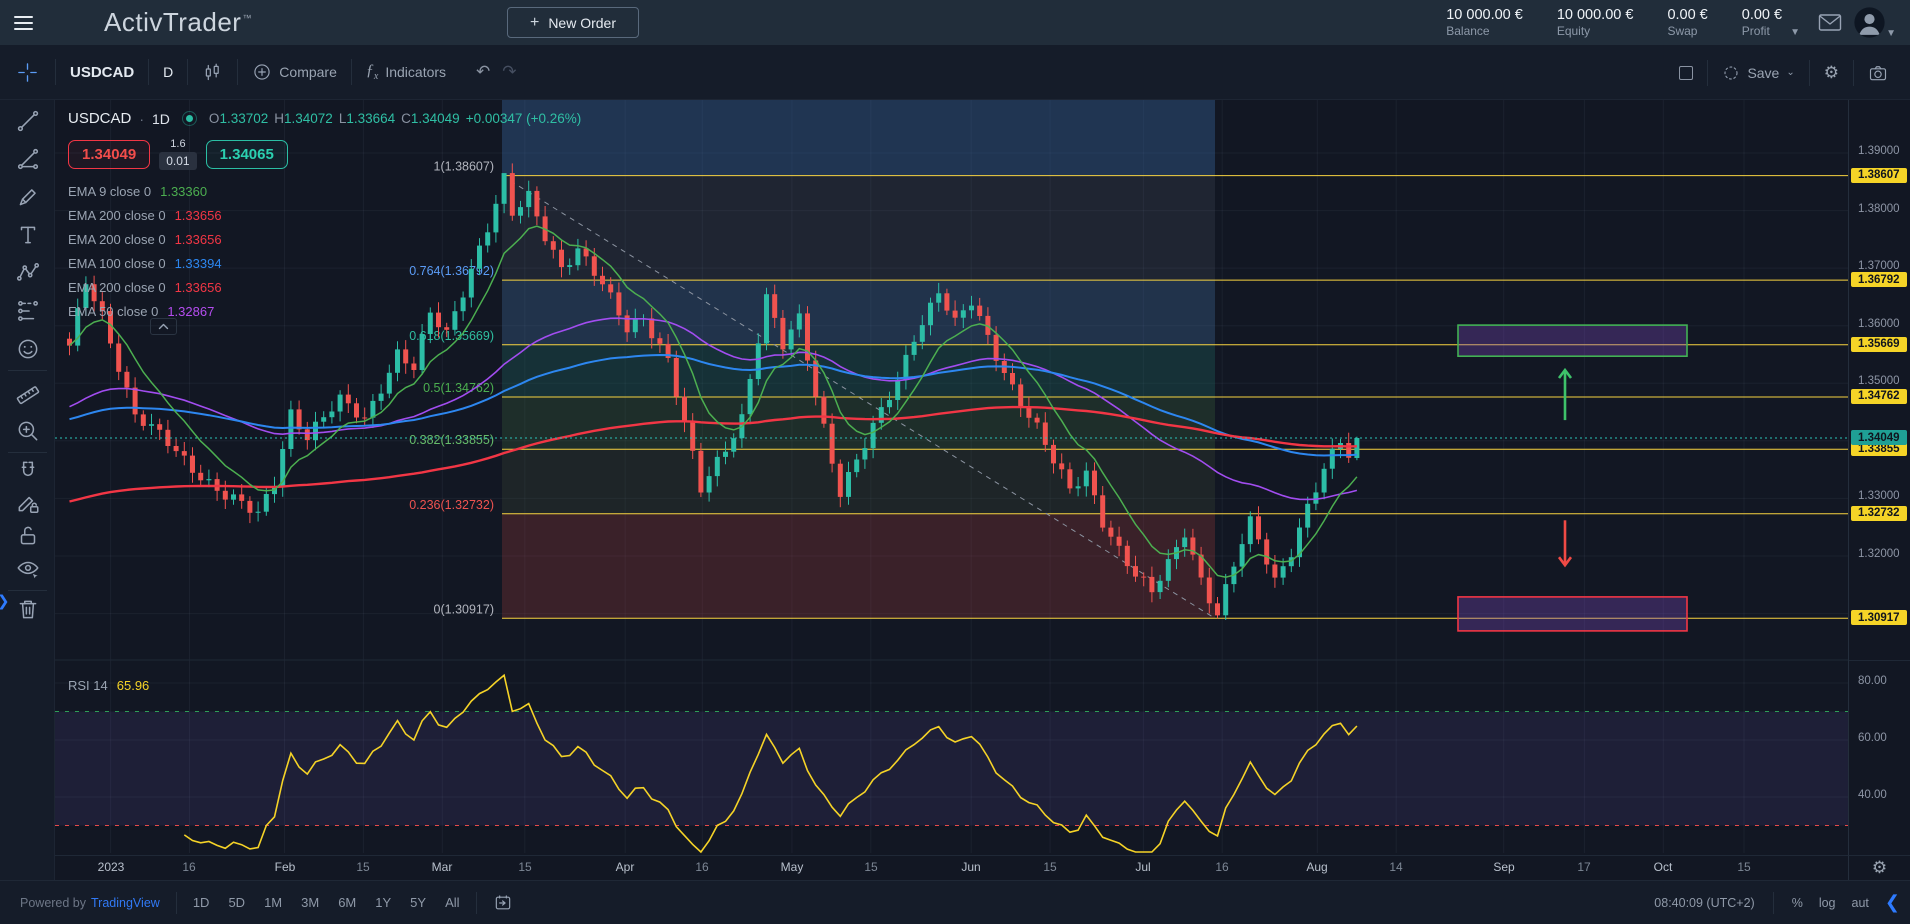 The height and width of the screenshot is (924, 1910). Describe the element at coordinates (1830, 25) in the screenshot. I see `mail-button` at that location.